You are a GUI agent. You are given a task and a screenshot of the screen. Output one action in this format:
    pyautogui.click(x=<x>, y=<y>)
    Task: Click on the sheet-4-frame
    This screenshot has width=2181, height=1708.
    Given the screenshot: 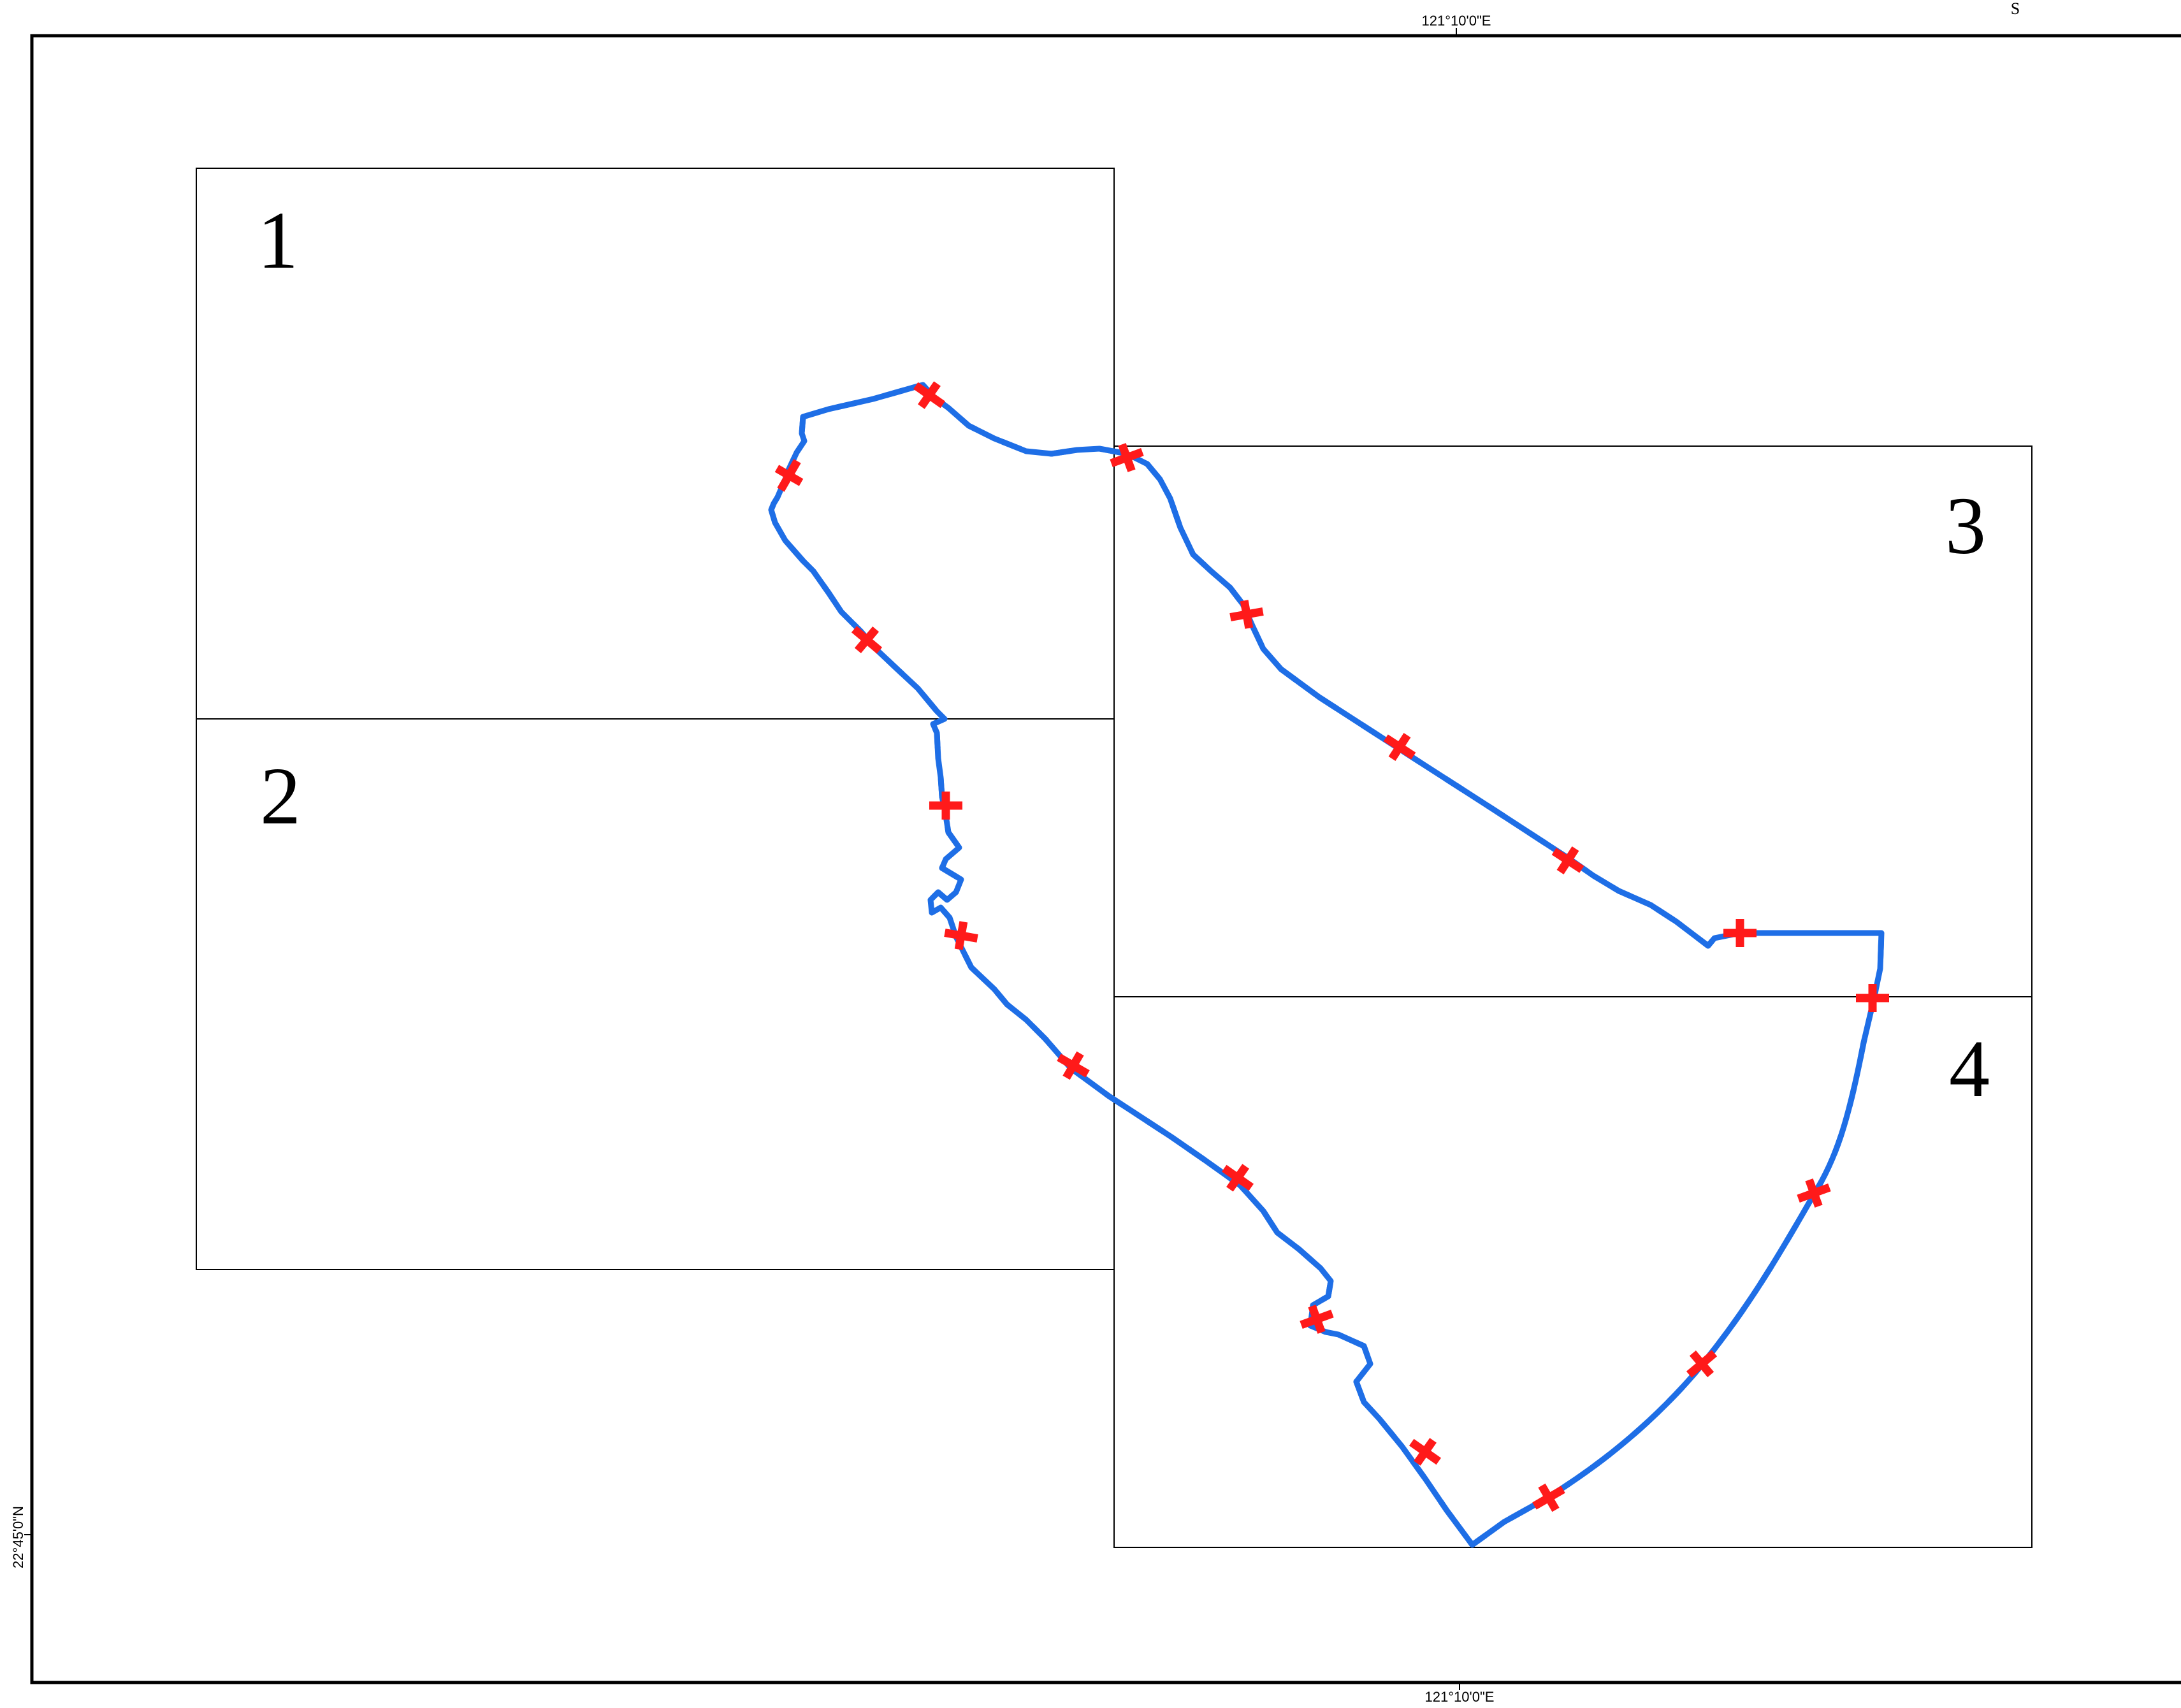 What is the action you would take?
    pyautogui.click(x=1572, y=1272)
    